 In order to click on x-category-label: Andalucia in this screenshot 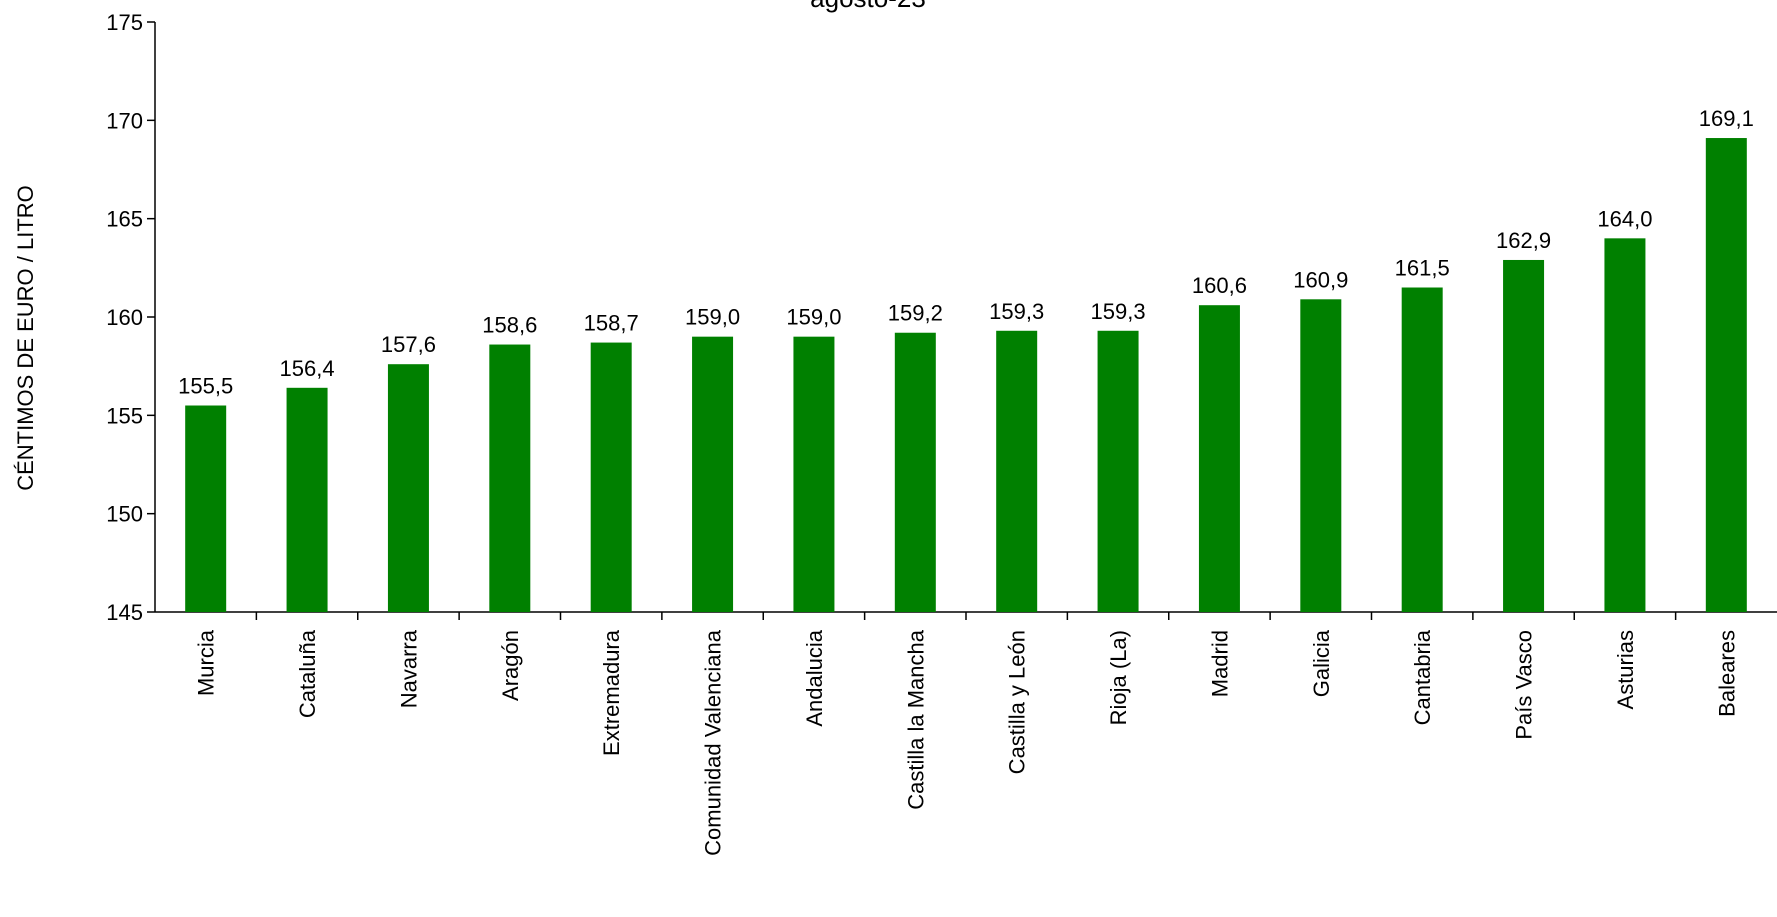, I will do `click(814, 677)`.